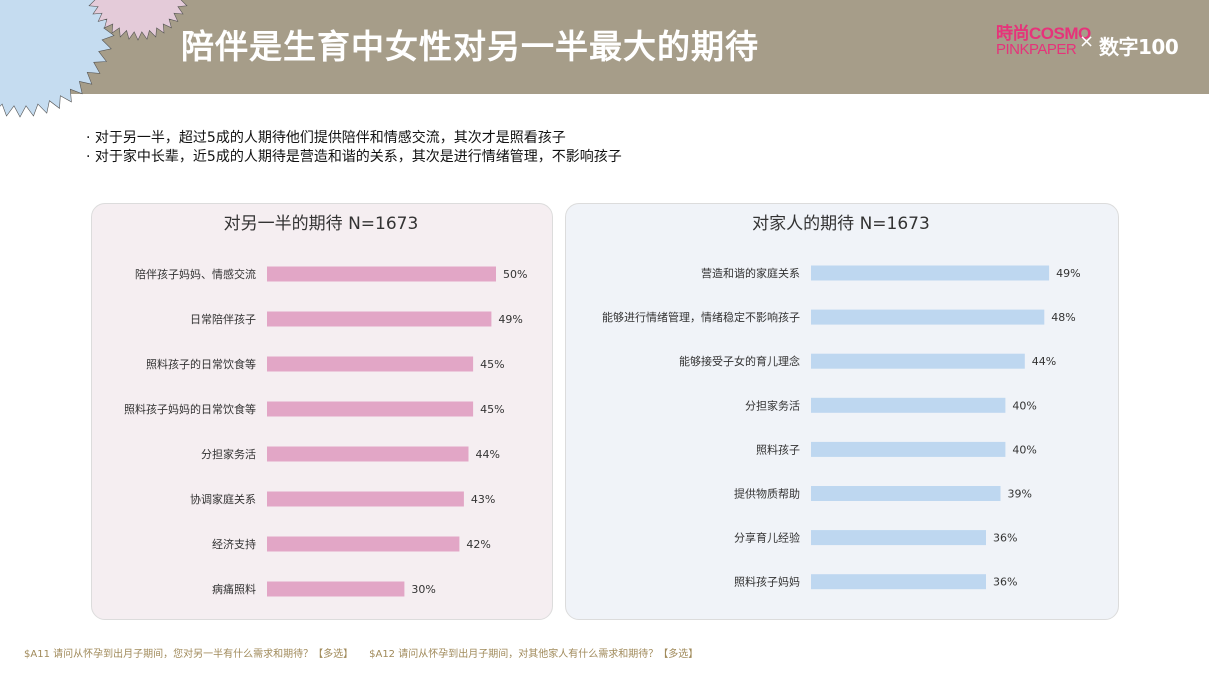 The height and width of the screenshot is (680, 1209). What do you see at coordinates (94, 59) in the screenshot?
I see `decorative-starburst-icon` at bounding box center [94, 59].